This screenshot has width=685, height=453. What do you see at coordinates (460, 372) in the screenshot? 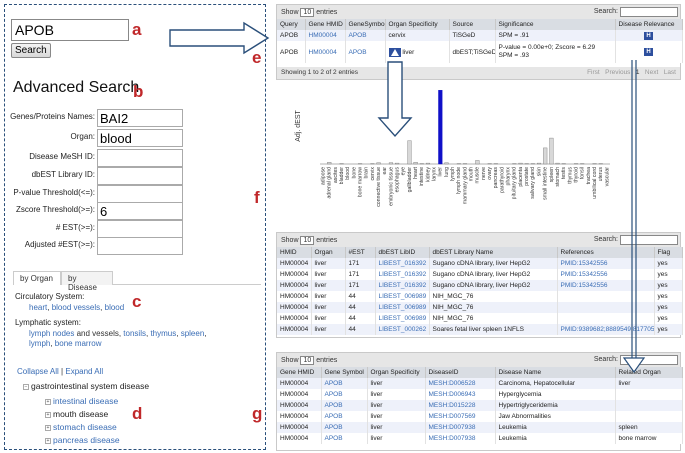
I see `column-header: DiseaseID` at bounding box center [460, 372].